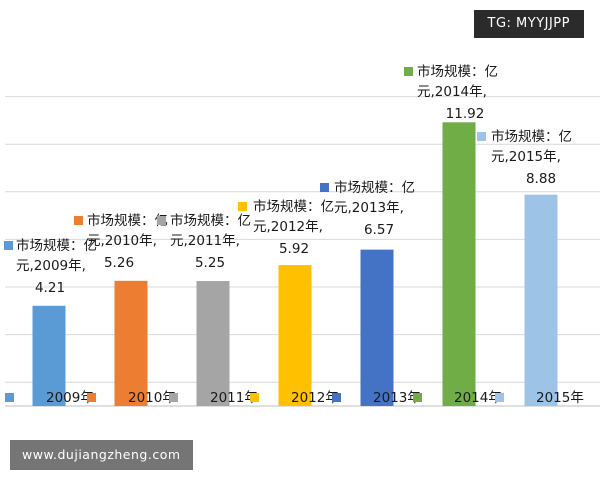 Image resolution: width=600 pixels, height=480 pixels. What do you see at coordinates (295, 335) in the screenshot?
I see `bar-2012年` at bounding box center [295, 335].